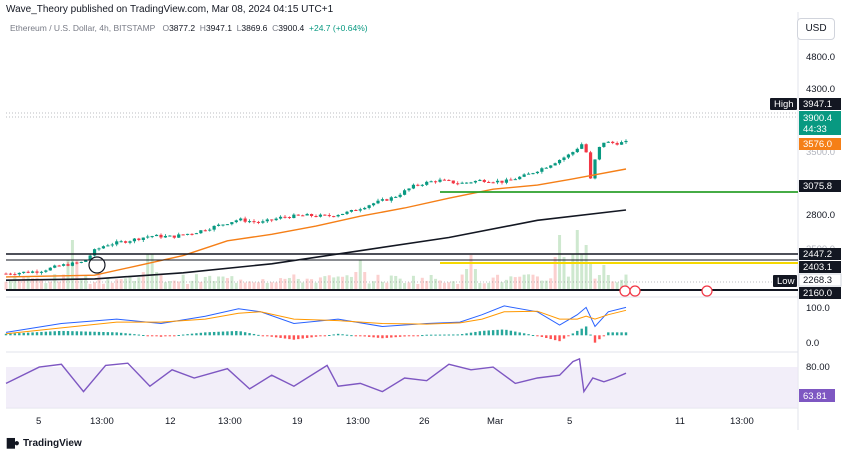 Image resolution: width=850 pixels, height=454 pixels. I want to click on level-tag, so click(820, 254).